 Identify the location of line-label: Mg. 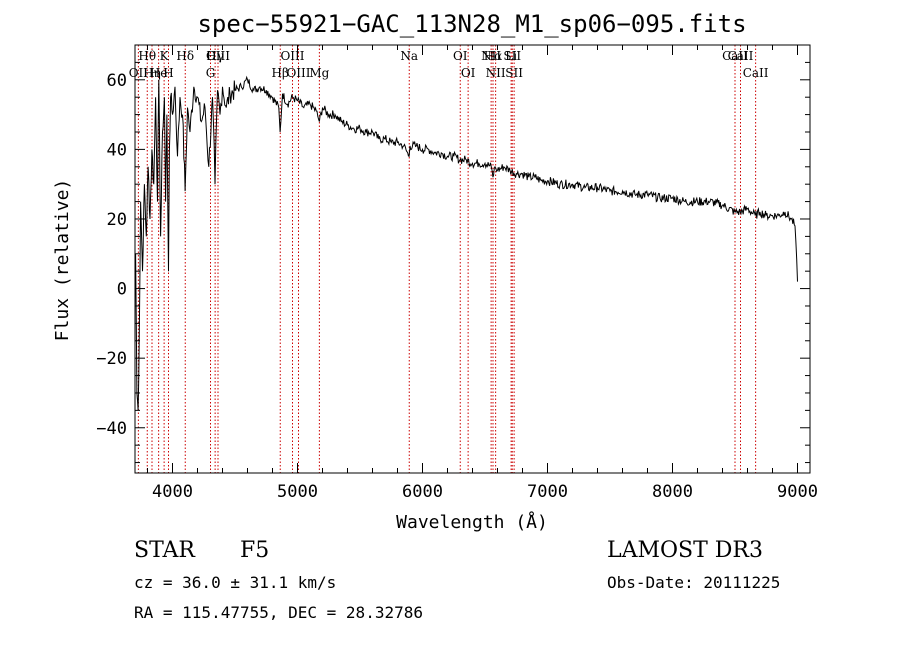
(319, 73).